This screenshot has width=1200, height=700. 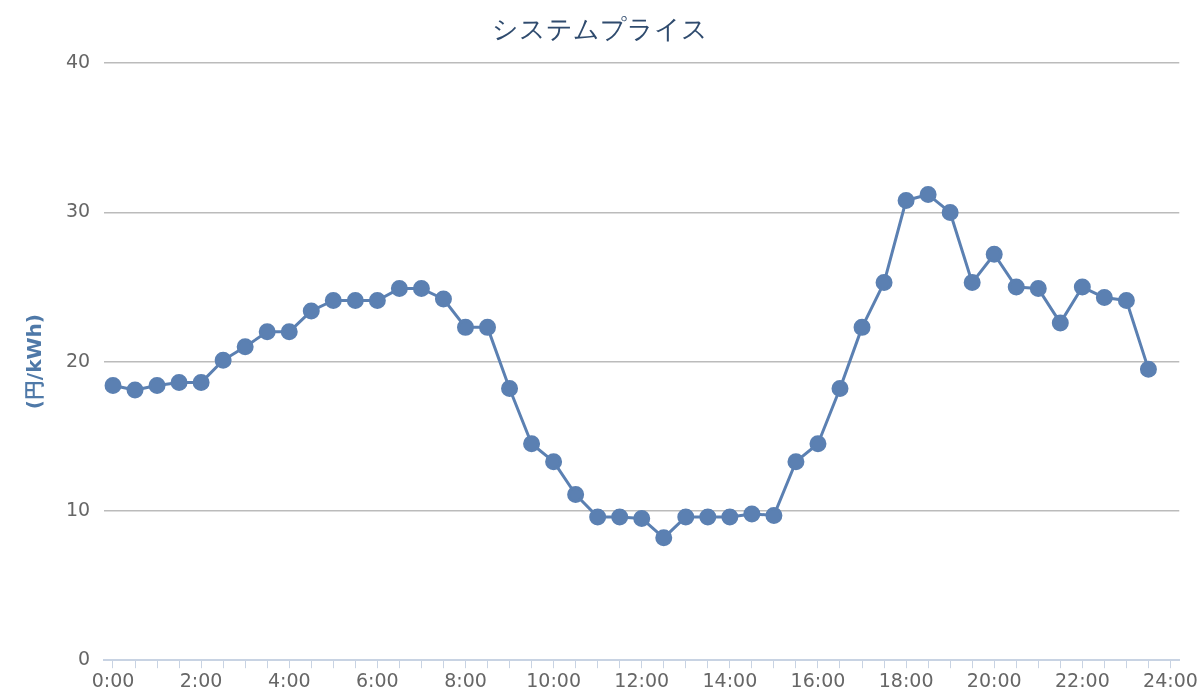 What do you see at coordinates (78, 210) in the screenshot?
I see `y-tick-label: 30` at bounding box center [78, 210].